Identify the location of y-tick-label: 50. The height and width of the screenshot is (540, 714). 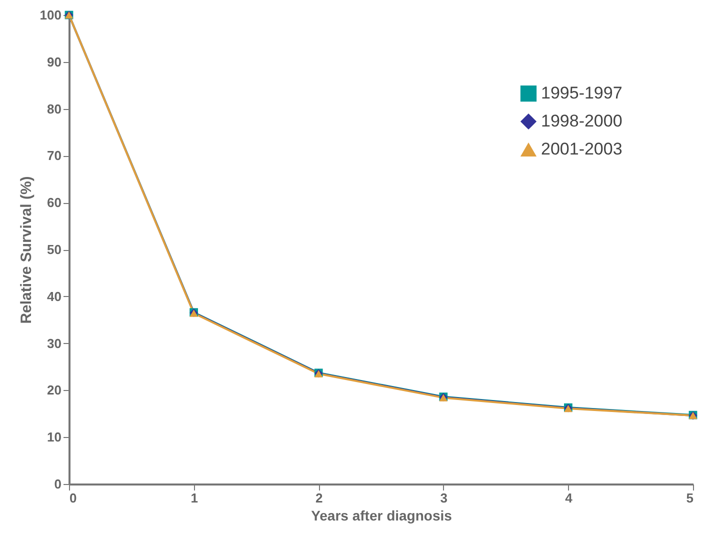
(54, 249).